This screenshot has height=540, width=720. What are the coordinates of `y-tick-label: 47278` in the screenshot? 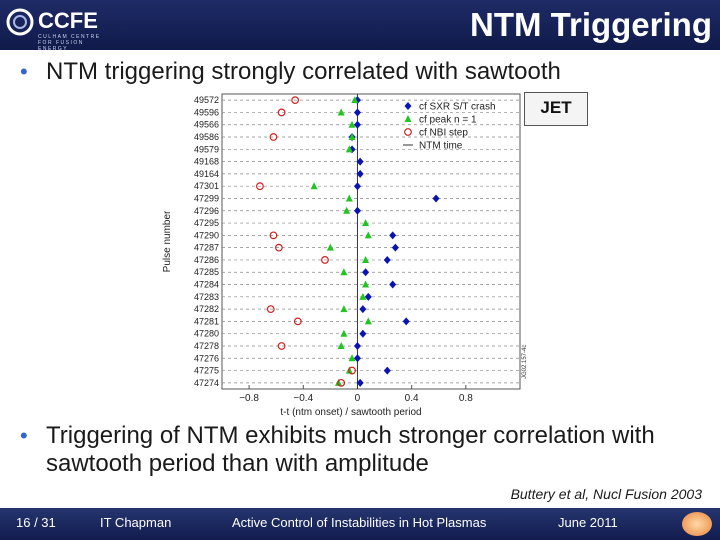 It's located at (206, 346).